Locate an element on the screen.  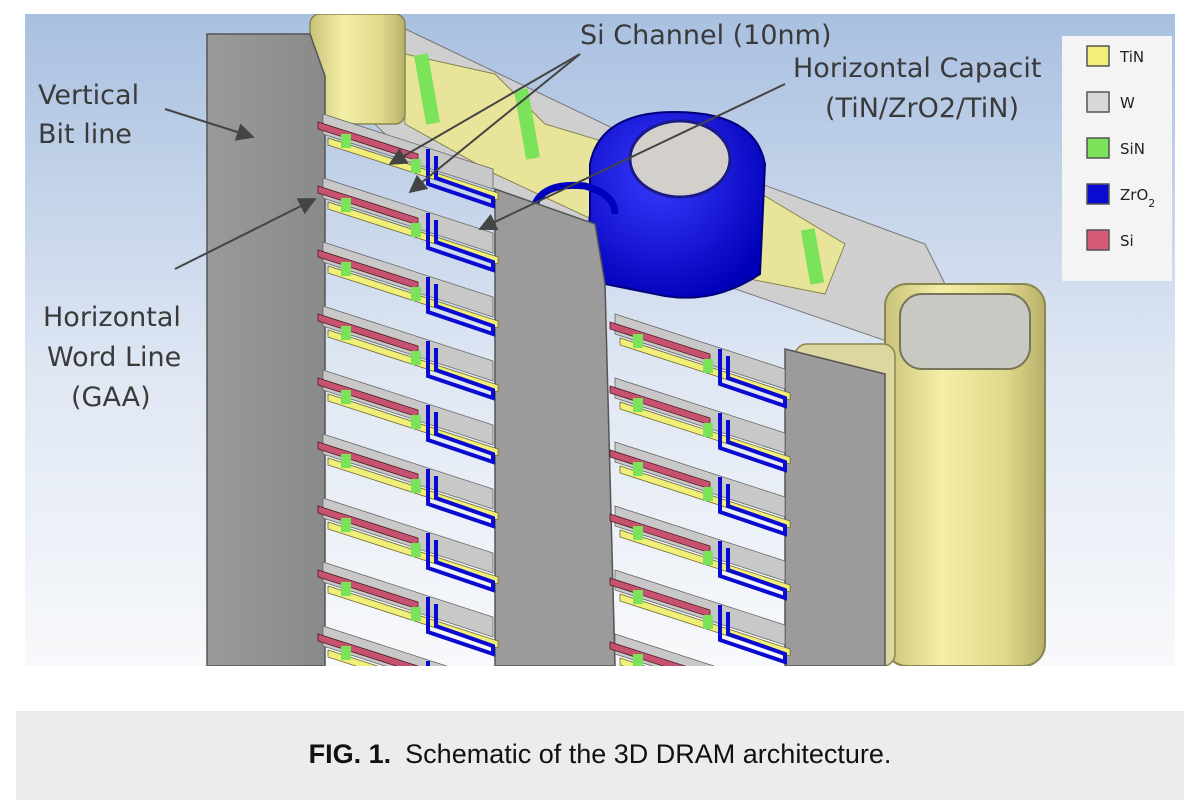
capacitor-core is located at coordinates (680, 159).